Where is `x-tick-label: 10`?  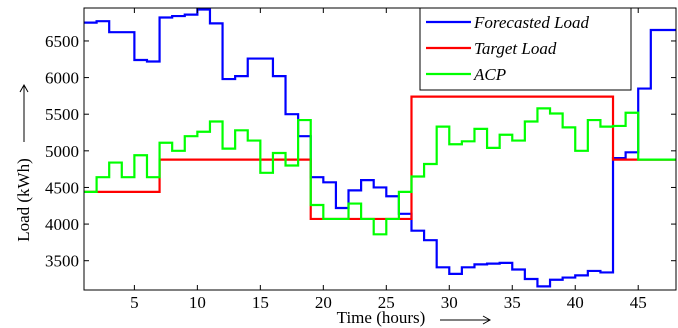
x-tick-label: 10 is located at coordinates (197, 302).